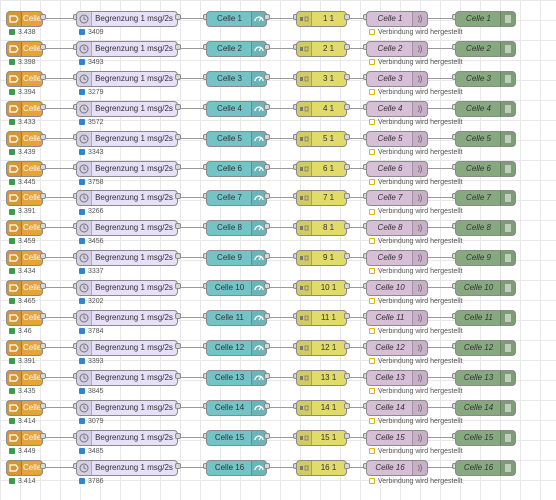 The image size is (556, 500). What do you see at coordinates (485, 467) in the screenshot?
I see `debug-node: Celle 16` at bounding box center [485, 467].